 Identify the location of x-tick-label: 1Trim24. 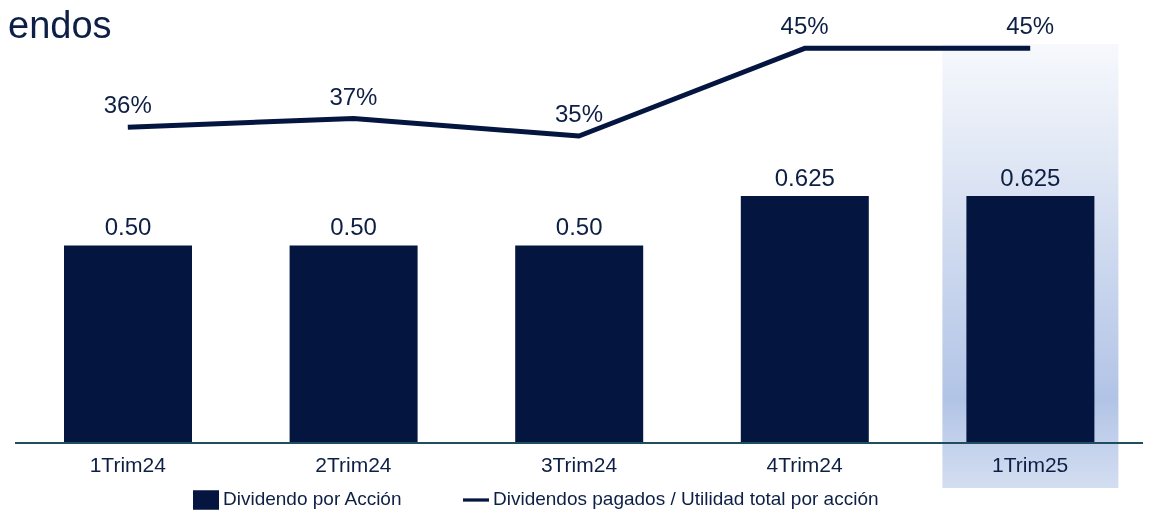
(128, 464).